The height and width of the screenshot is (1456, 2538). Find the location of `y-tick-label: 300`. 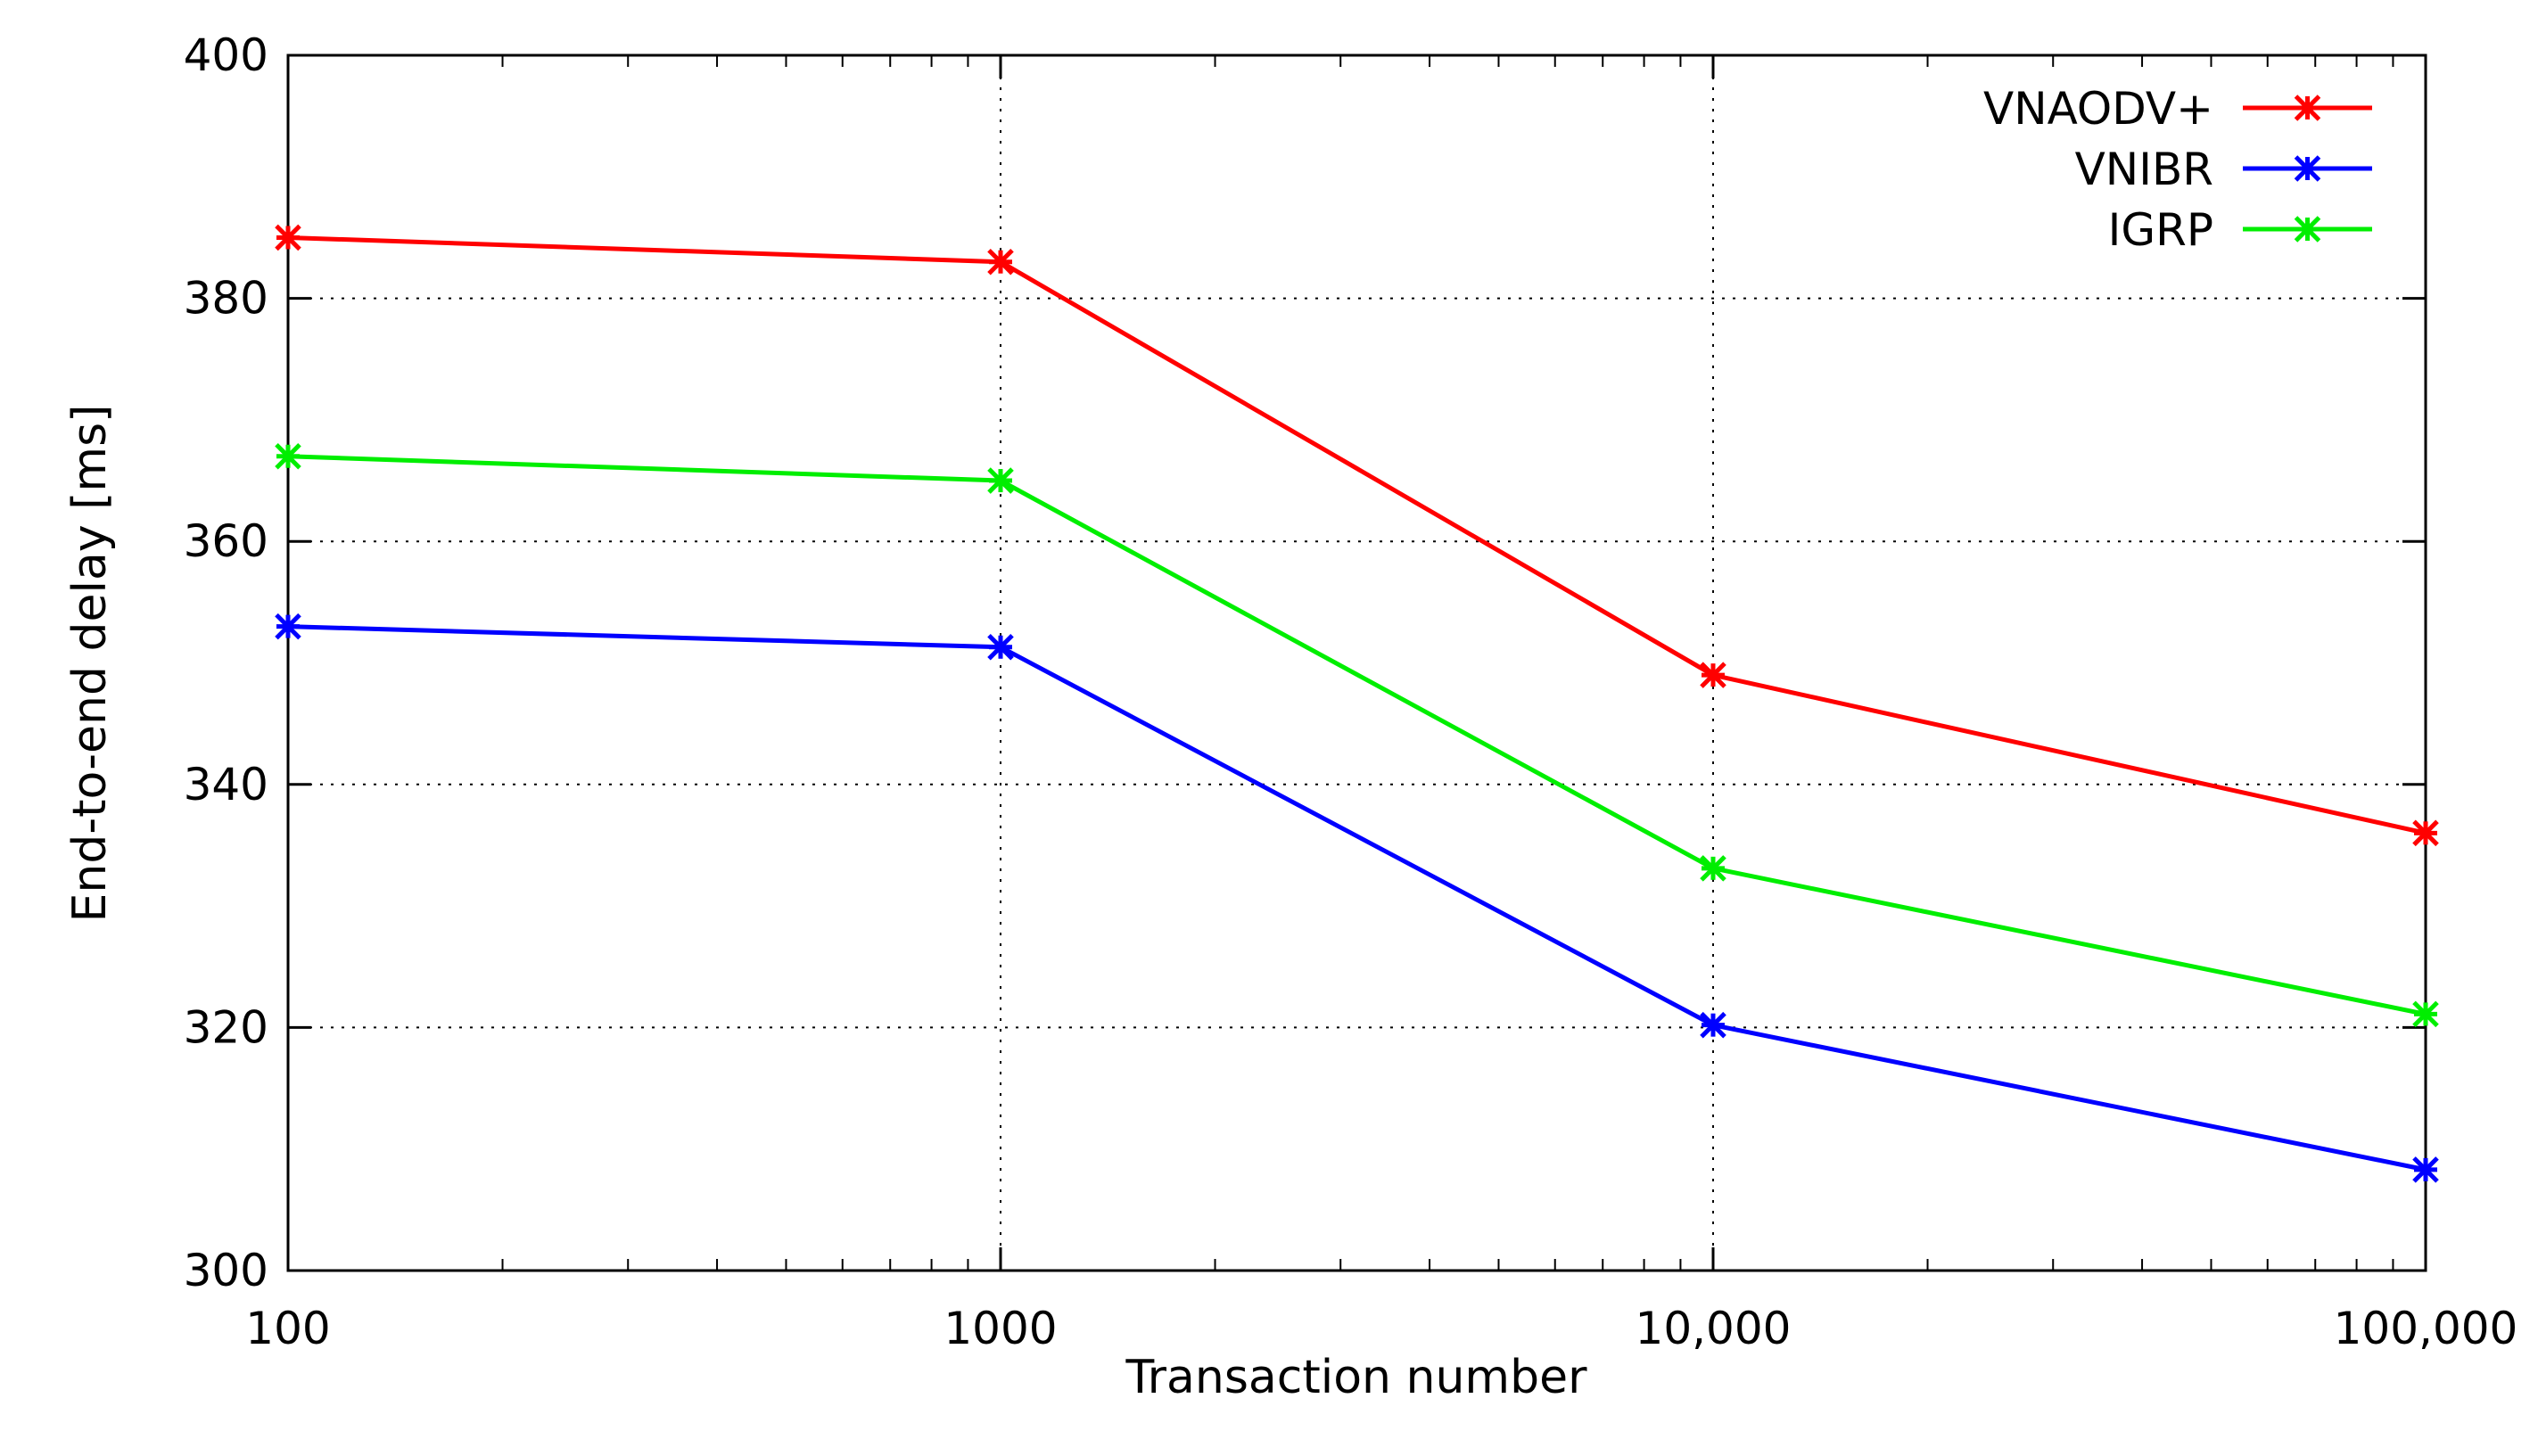

y-tick-label: 300 is located at coordinates (226, 1270).